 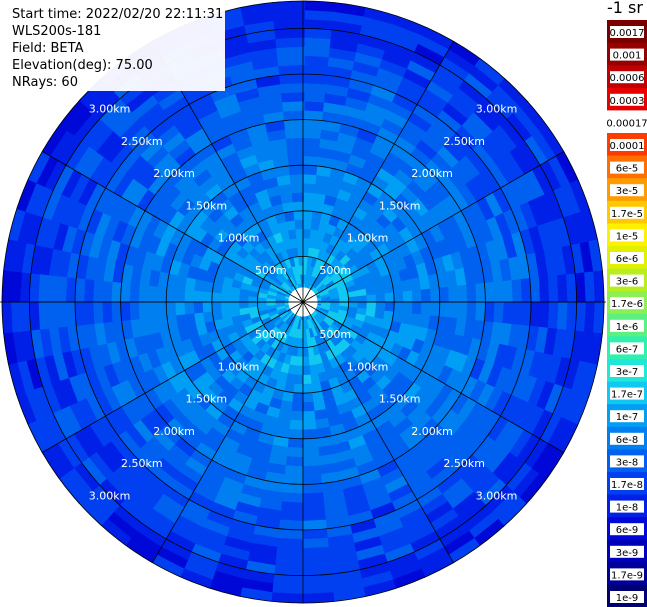 I want to click on ring-label: 1.00km, so click(x=368, y=238).